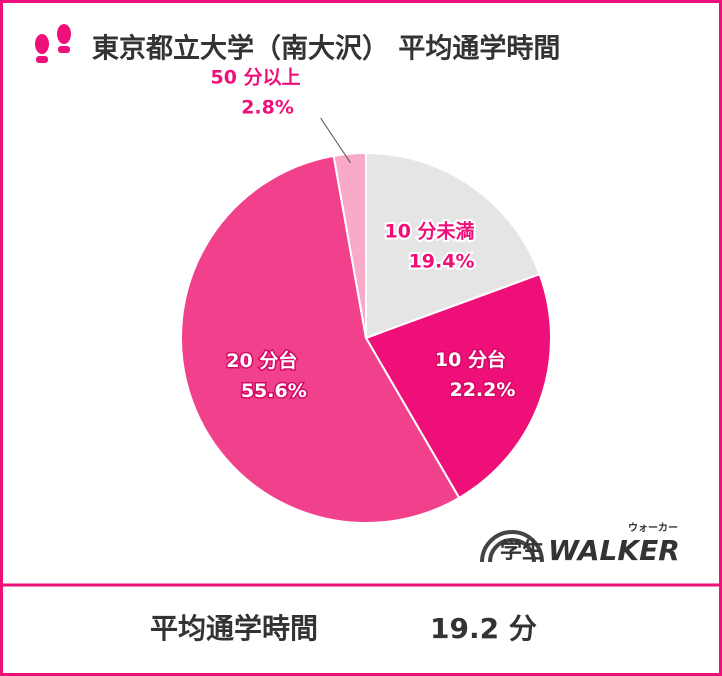 This screenshot has height=676, width=722. Describe the element at coordinates (483, 628) in the screenshot. I see `summary-value: 19.2 分` at that location.